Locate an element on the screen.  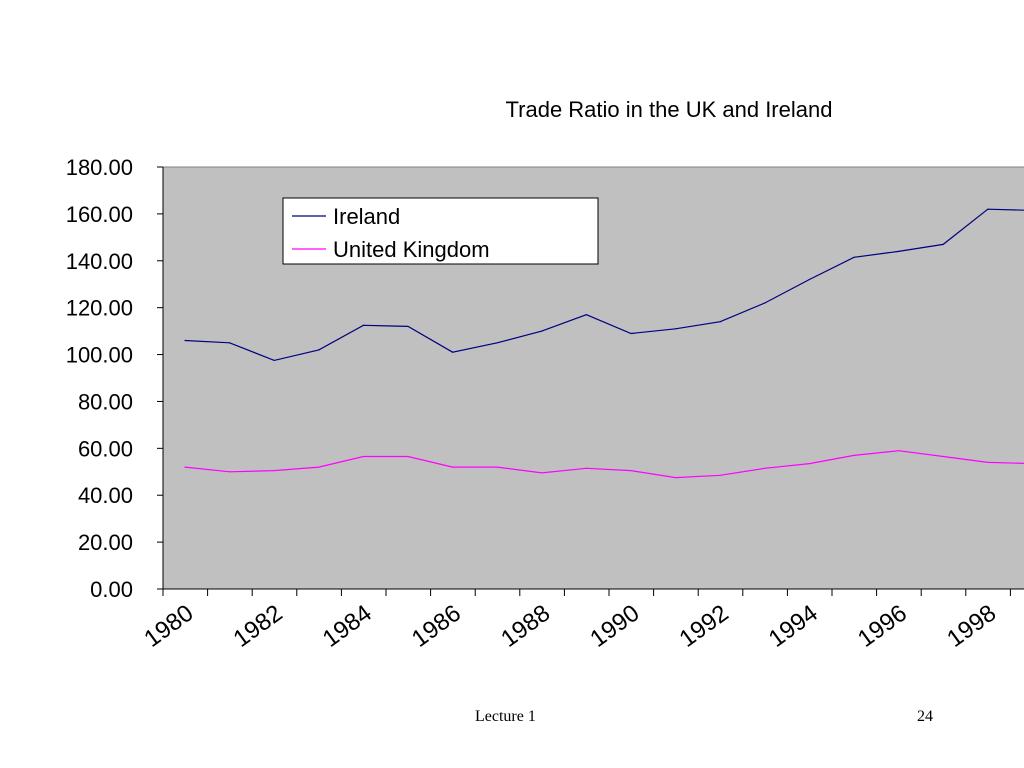
y-tick-label: 140.00 is located at coordinates (99, 261).